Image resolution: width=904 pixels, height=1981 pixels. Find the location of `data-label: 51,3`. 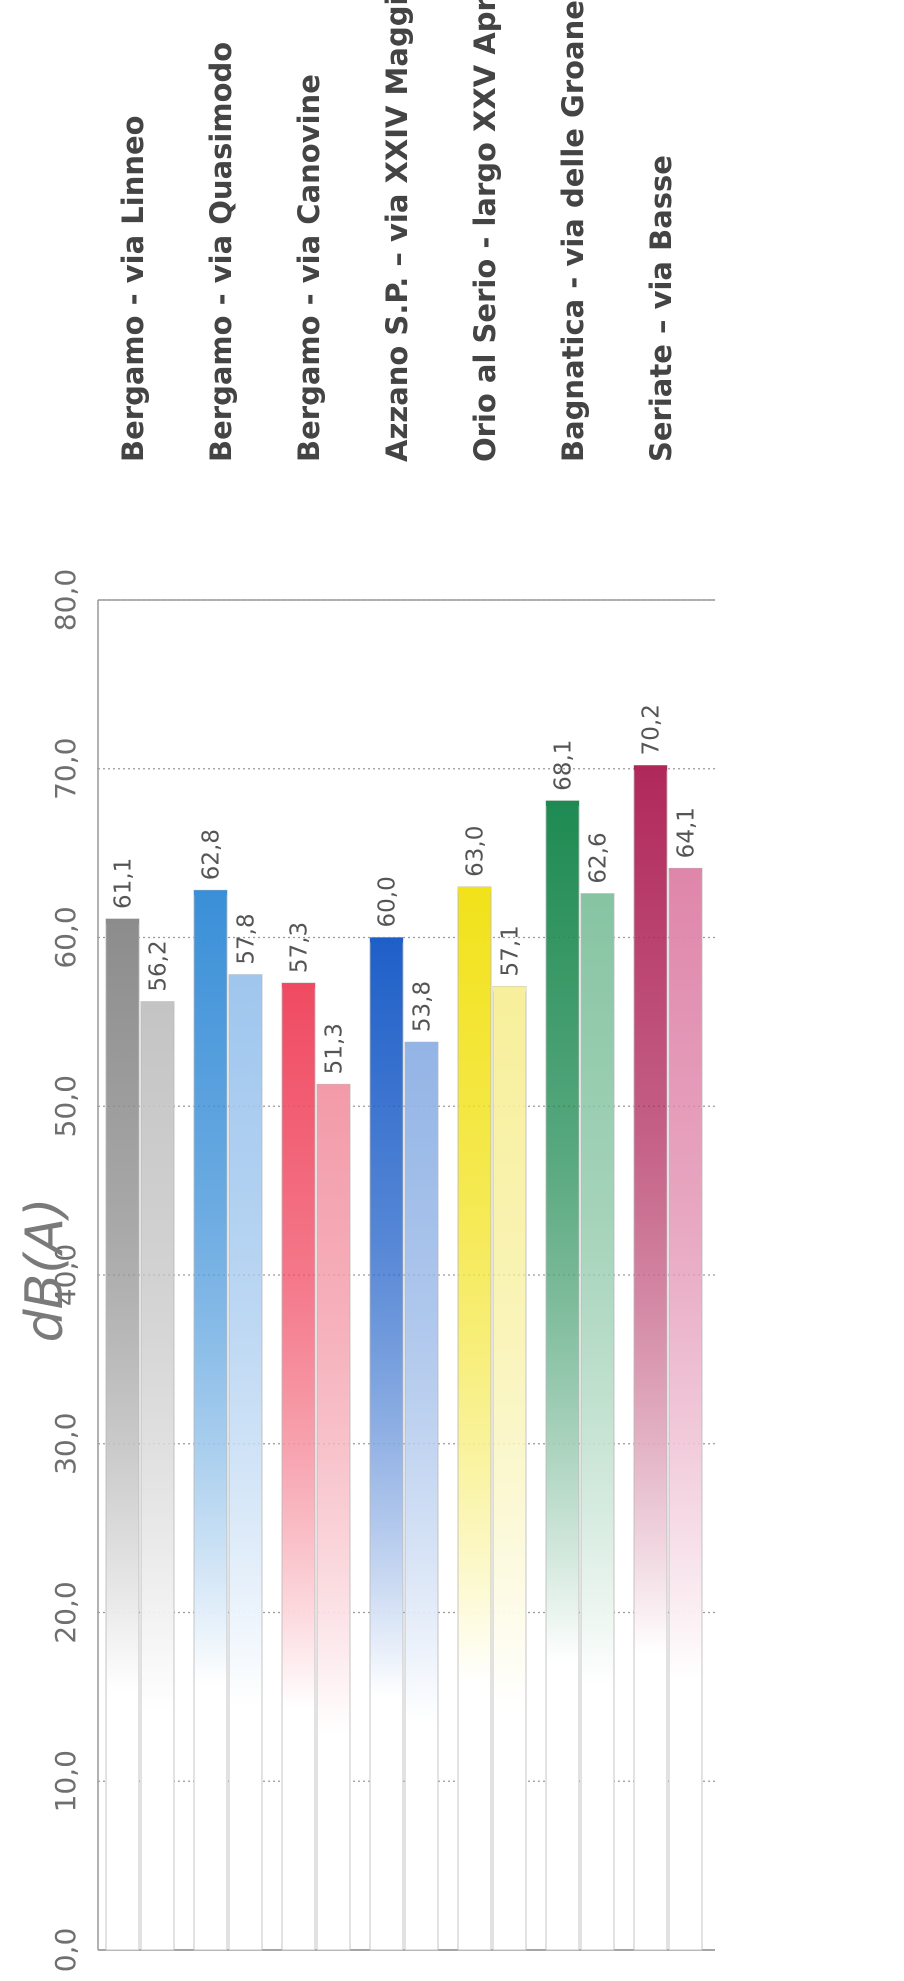

data-label: 51,3 is located at coordinates (335, 1048).